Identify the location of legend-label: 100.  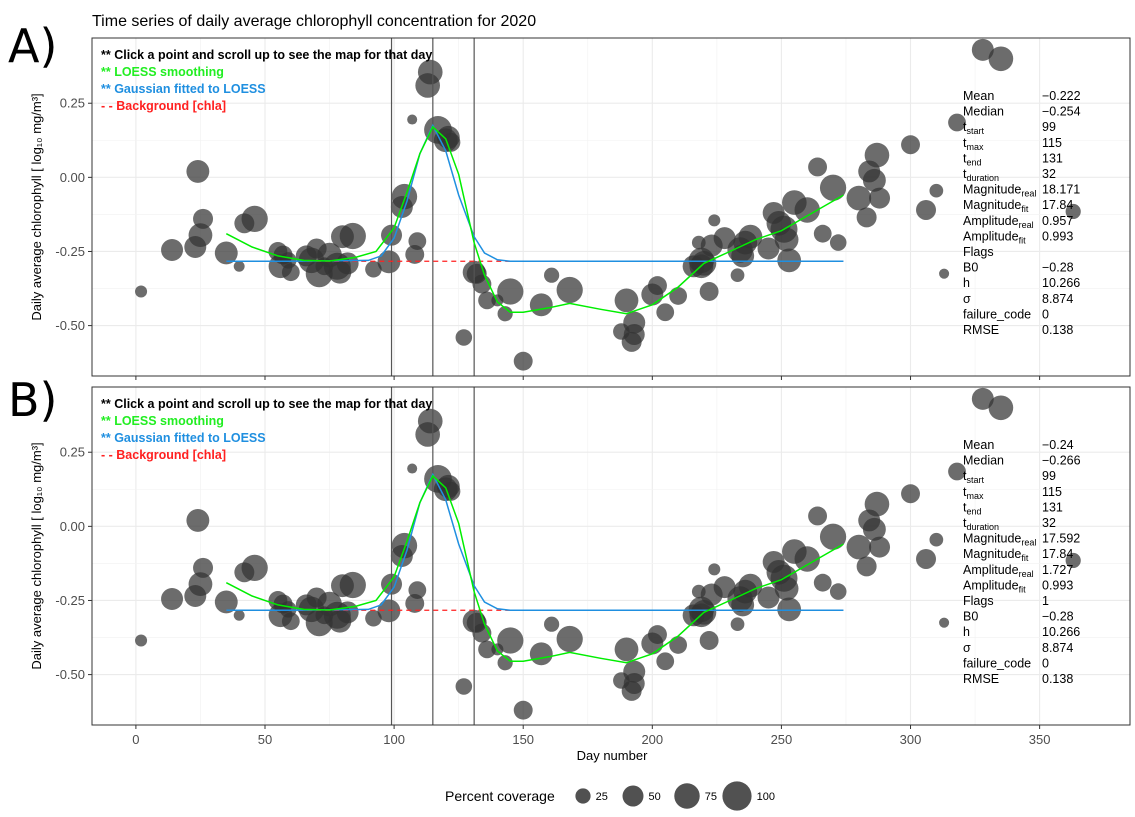
(766, 797).